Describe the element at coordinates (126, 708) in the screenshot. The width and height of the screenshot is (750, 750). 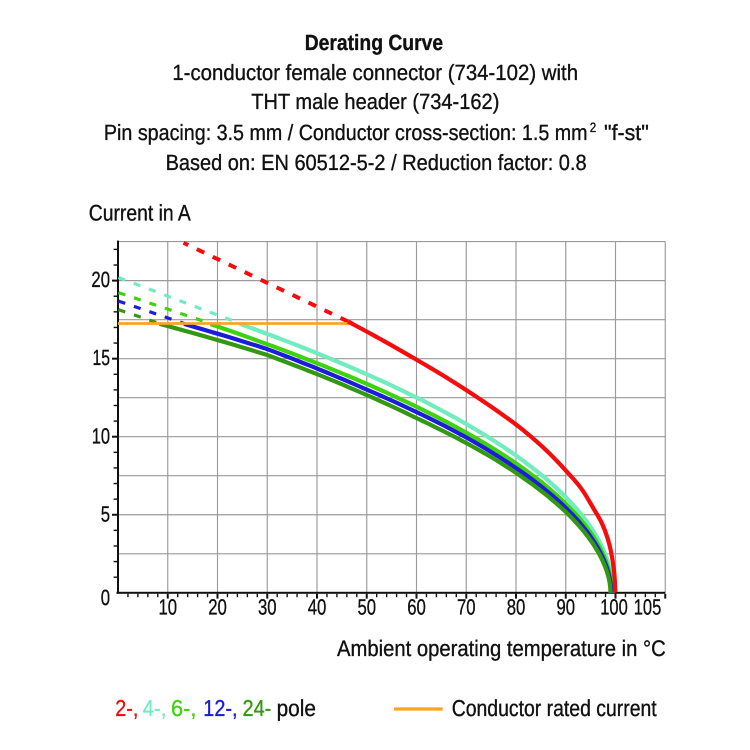
I see `svg-text: 2-,` at that location.